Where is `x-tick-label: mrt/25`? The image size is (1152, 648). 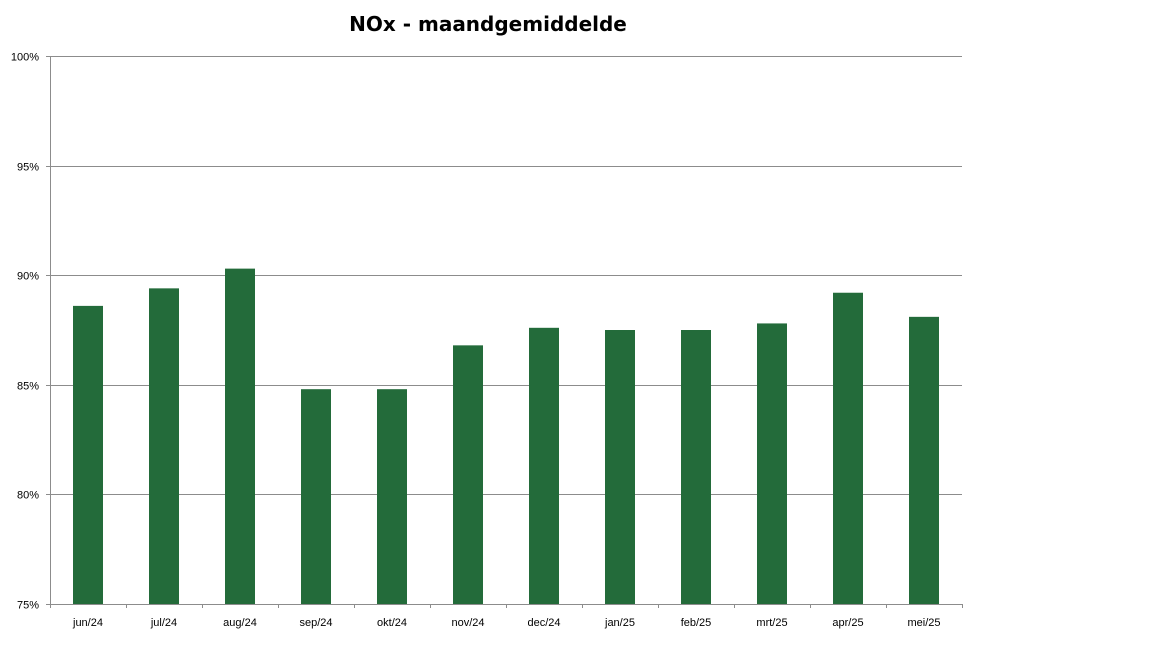
x-tick-label: mrt/25 is located at coordinates (771, 623).